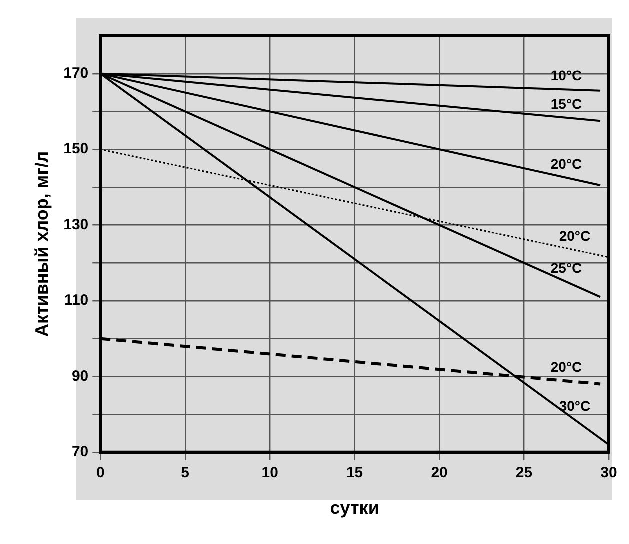  I want to click on x-tick-label: 25, so click(524, 473).